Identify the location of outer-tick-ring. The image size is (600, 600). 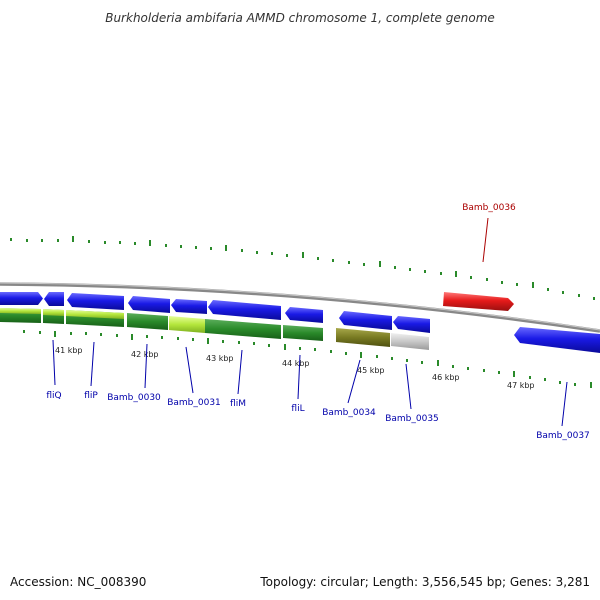
(302, 268).